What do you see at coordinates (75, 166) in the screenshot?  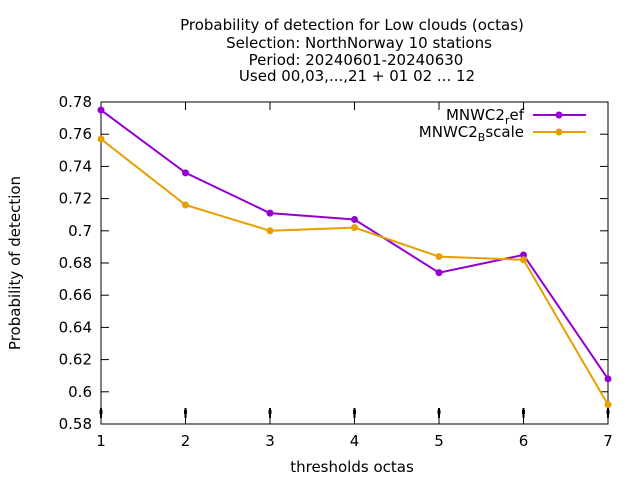 I see `y-tick-label: 0.74` at bounding box center [75, 166].